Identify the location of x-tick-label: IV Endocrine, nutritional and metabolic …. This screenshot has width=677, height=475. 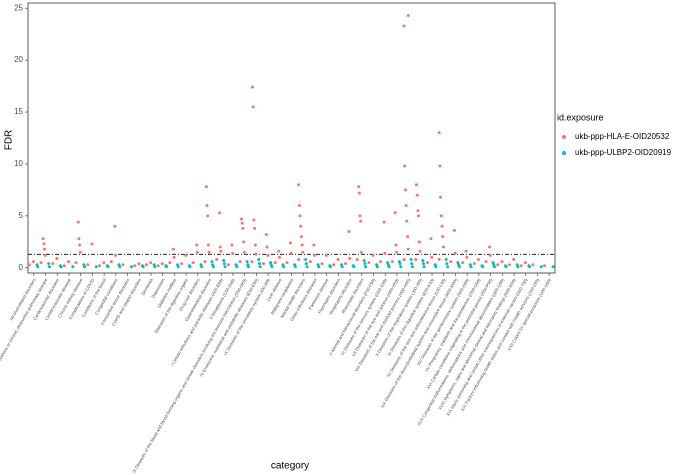
(229, 327).